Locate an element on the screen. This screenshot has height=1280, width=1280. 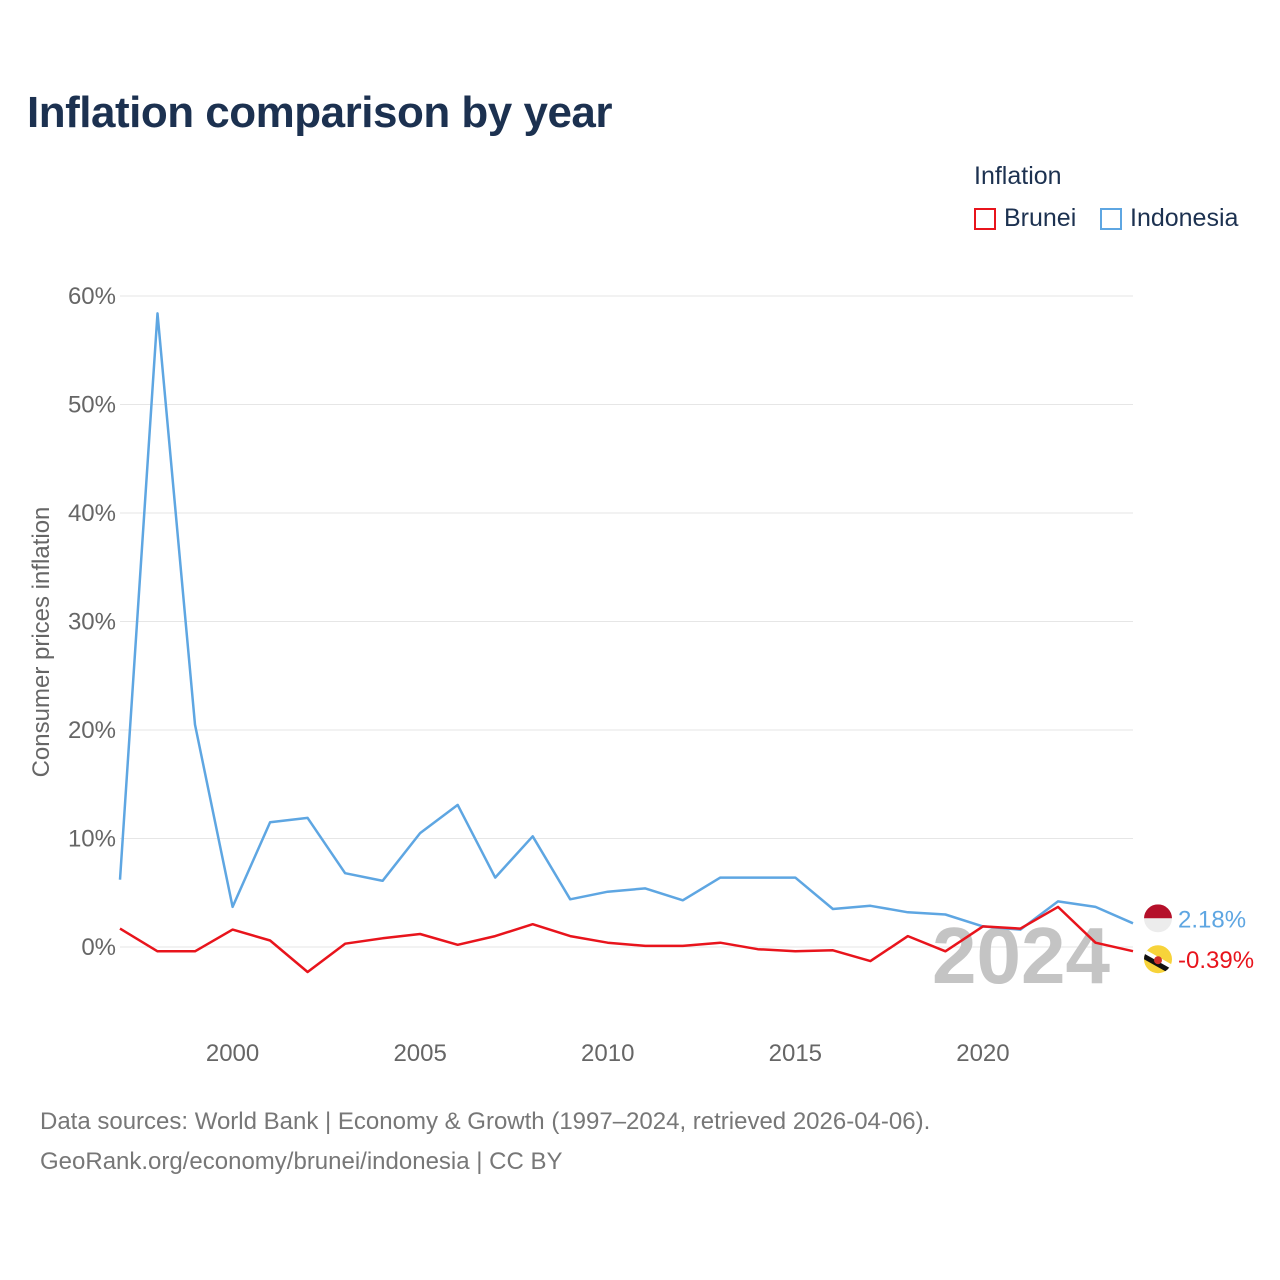
legend-item-indonesia: Indonesia is located at coordinates (1169, 218).